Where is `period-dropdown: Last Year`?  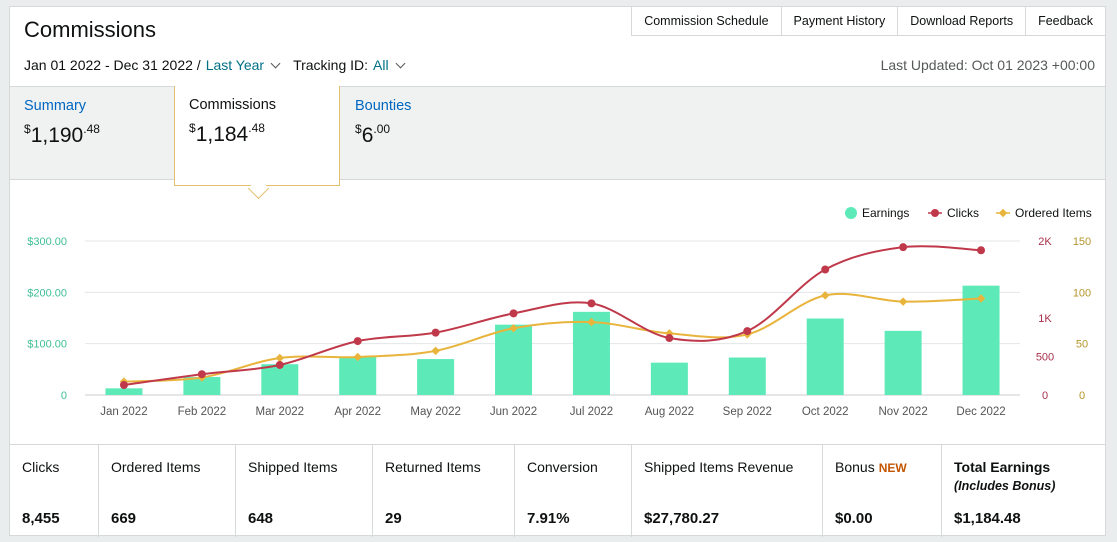
period-dropdown: Last Year is located at coordinates (235, 65).